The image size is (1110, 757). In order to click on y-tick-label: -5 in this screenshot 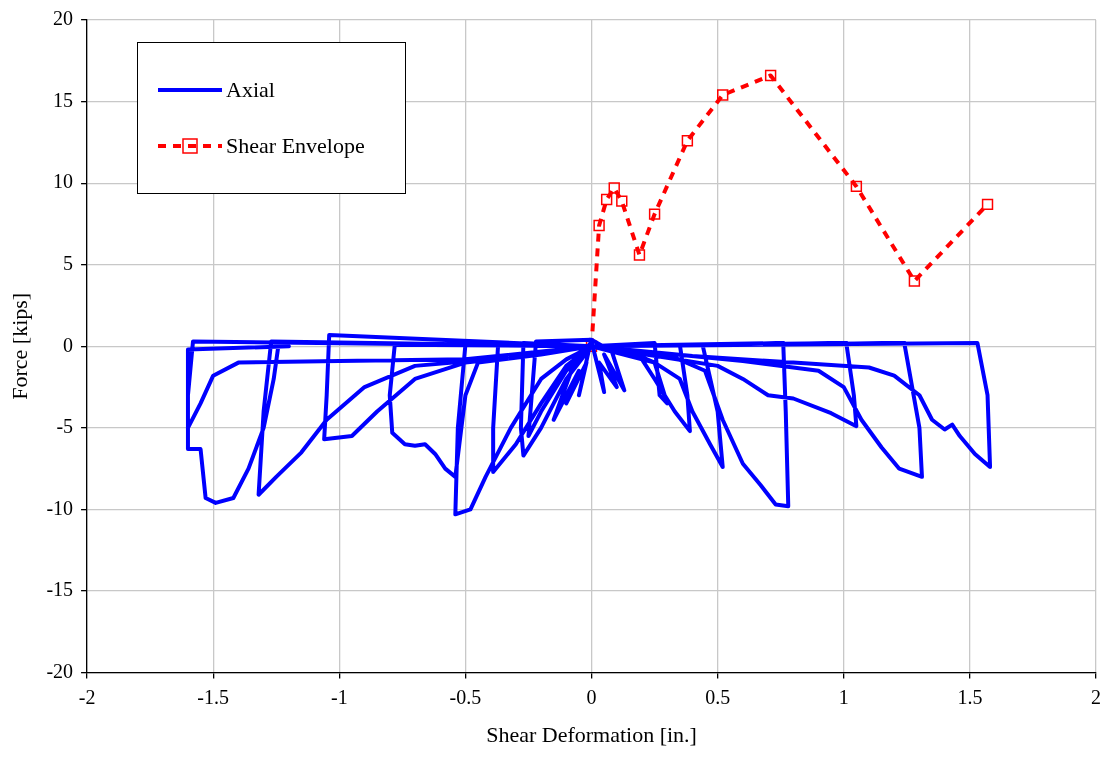, I will do `click(65, 426)`.